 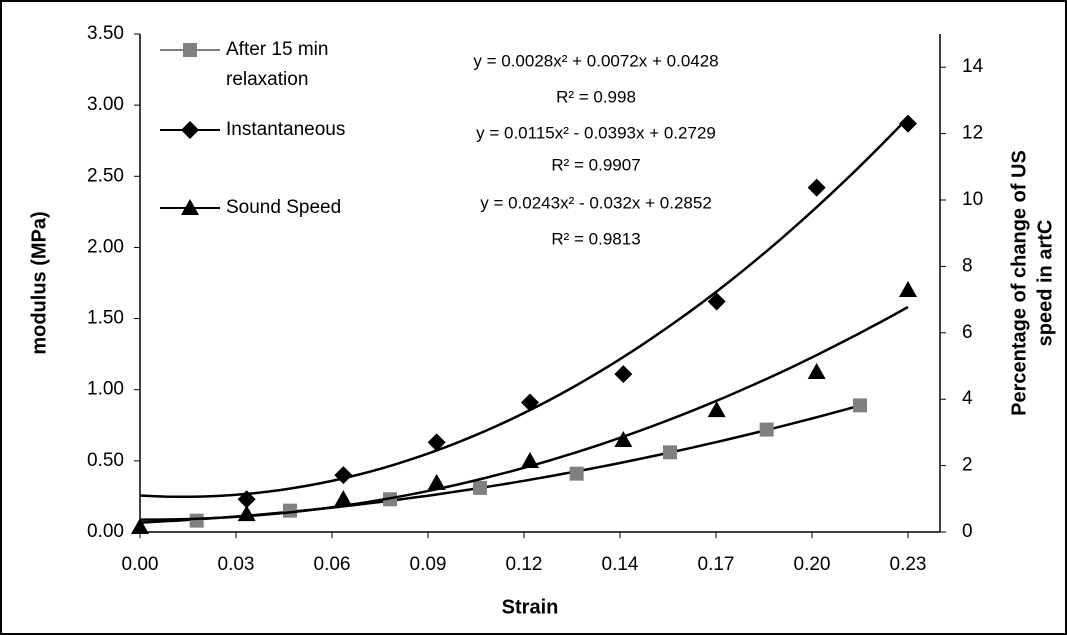 What do you see at coordinates (596, 202) in the screenshot?
I see `equation: y = 0.0243x² - 0.032x + 0.2852` at bounding box center [596, 202].